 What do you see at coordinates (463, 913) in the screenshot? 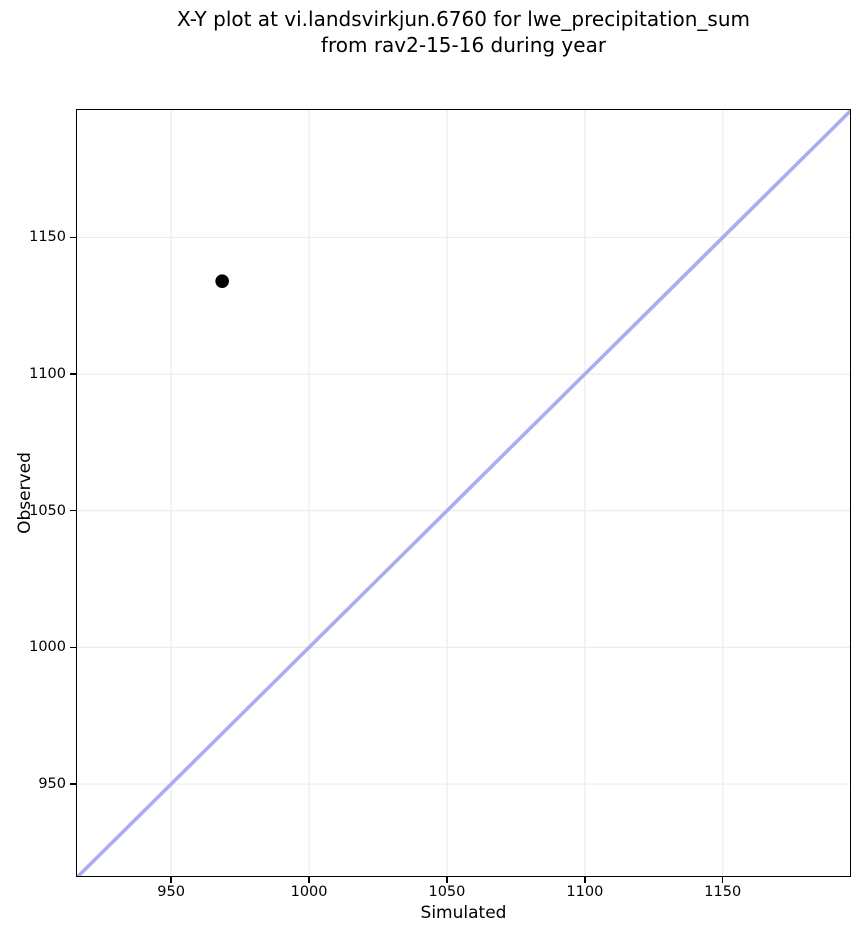
I see `x-axis-label: Simulated` at bounding box center [463, 913].